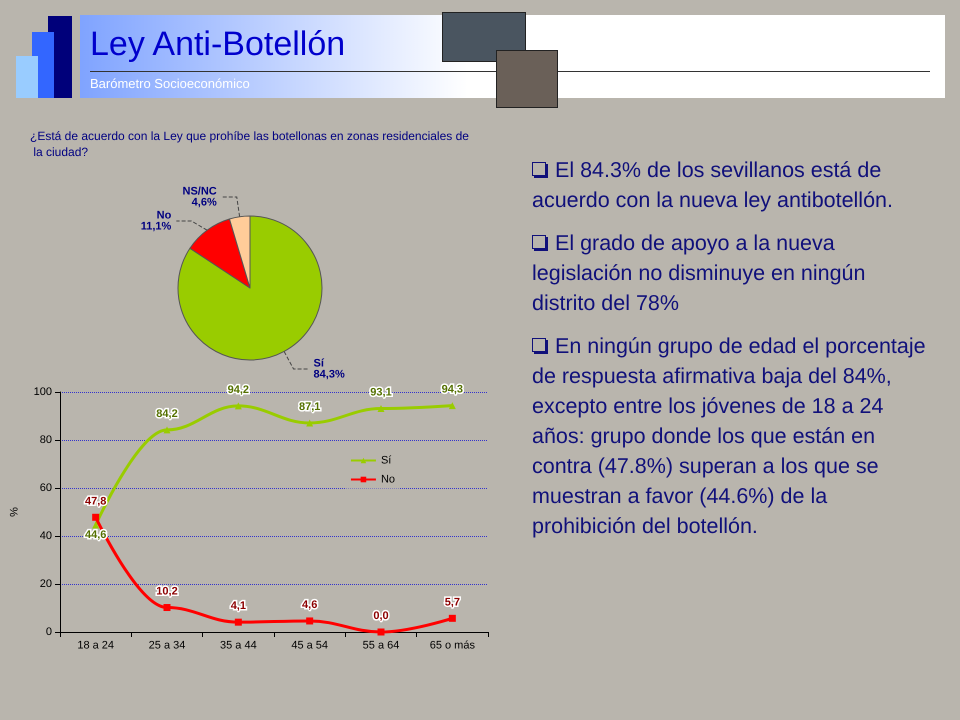 The height and width of the screenshot is (720, 960). What do you see at coordinates (381, 392) in the screenshot?
I see `data-label: 93,1` at bounding box center [381, 392].